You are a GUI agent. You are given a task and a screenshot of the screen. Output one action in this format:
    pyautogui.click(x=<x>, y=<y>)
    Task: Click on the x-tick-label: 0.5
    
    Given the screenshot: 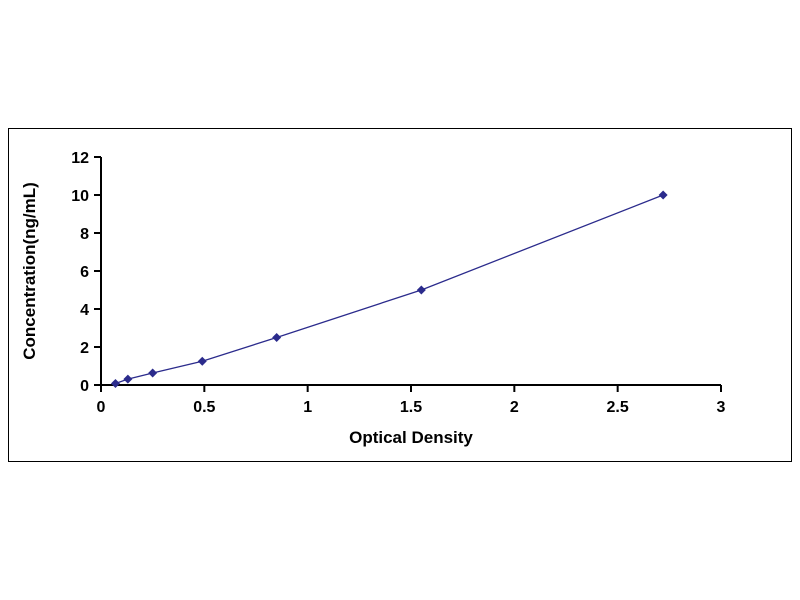 What is the action you would take?
    pyautogui.click(x=204, y=407)
    